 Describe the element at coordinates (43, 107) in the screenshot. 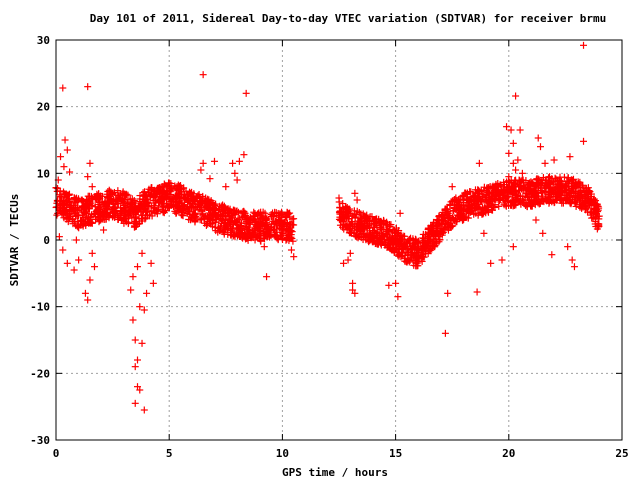

I see `y-tick-label: 20` at that location.